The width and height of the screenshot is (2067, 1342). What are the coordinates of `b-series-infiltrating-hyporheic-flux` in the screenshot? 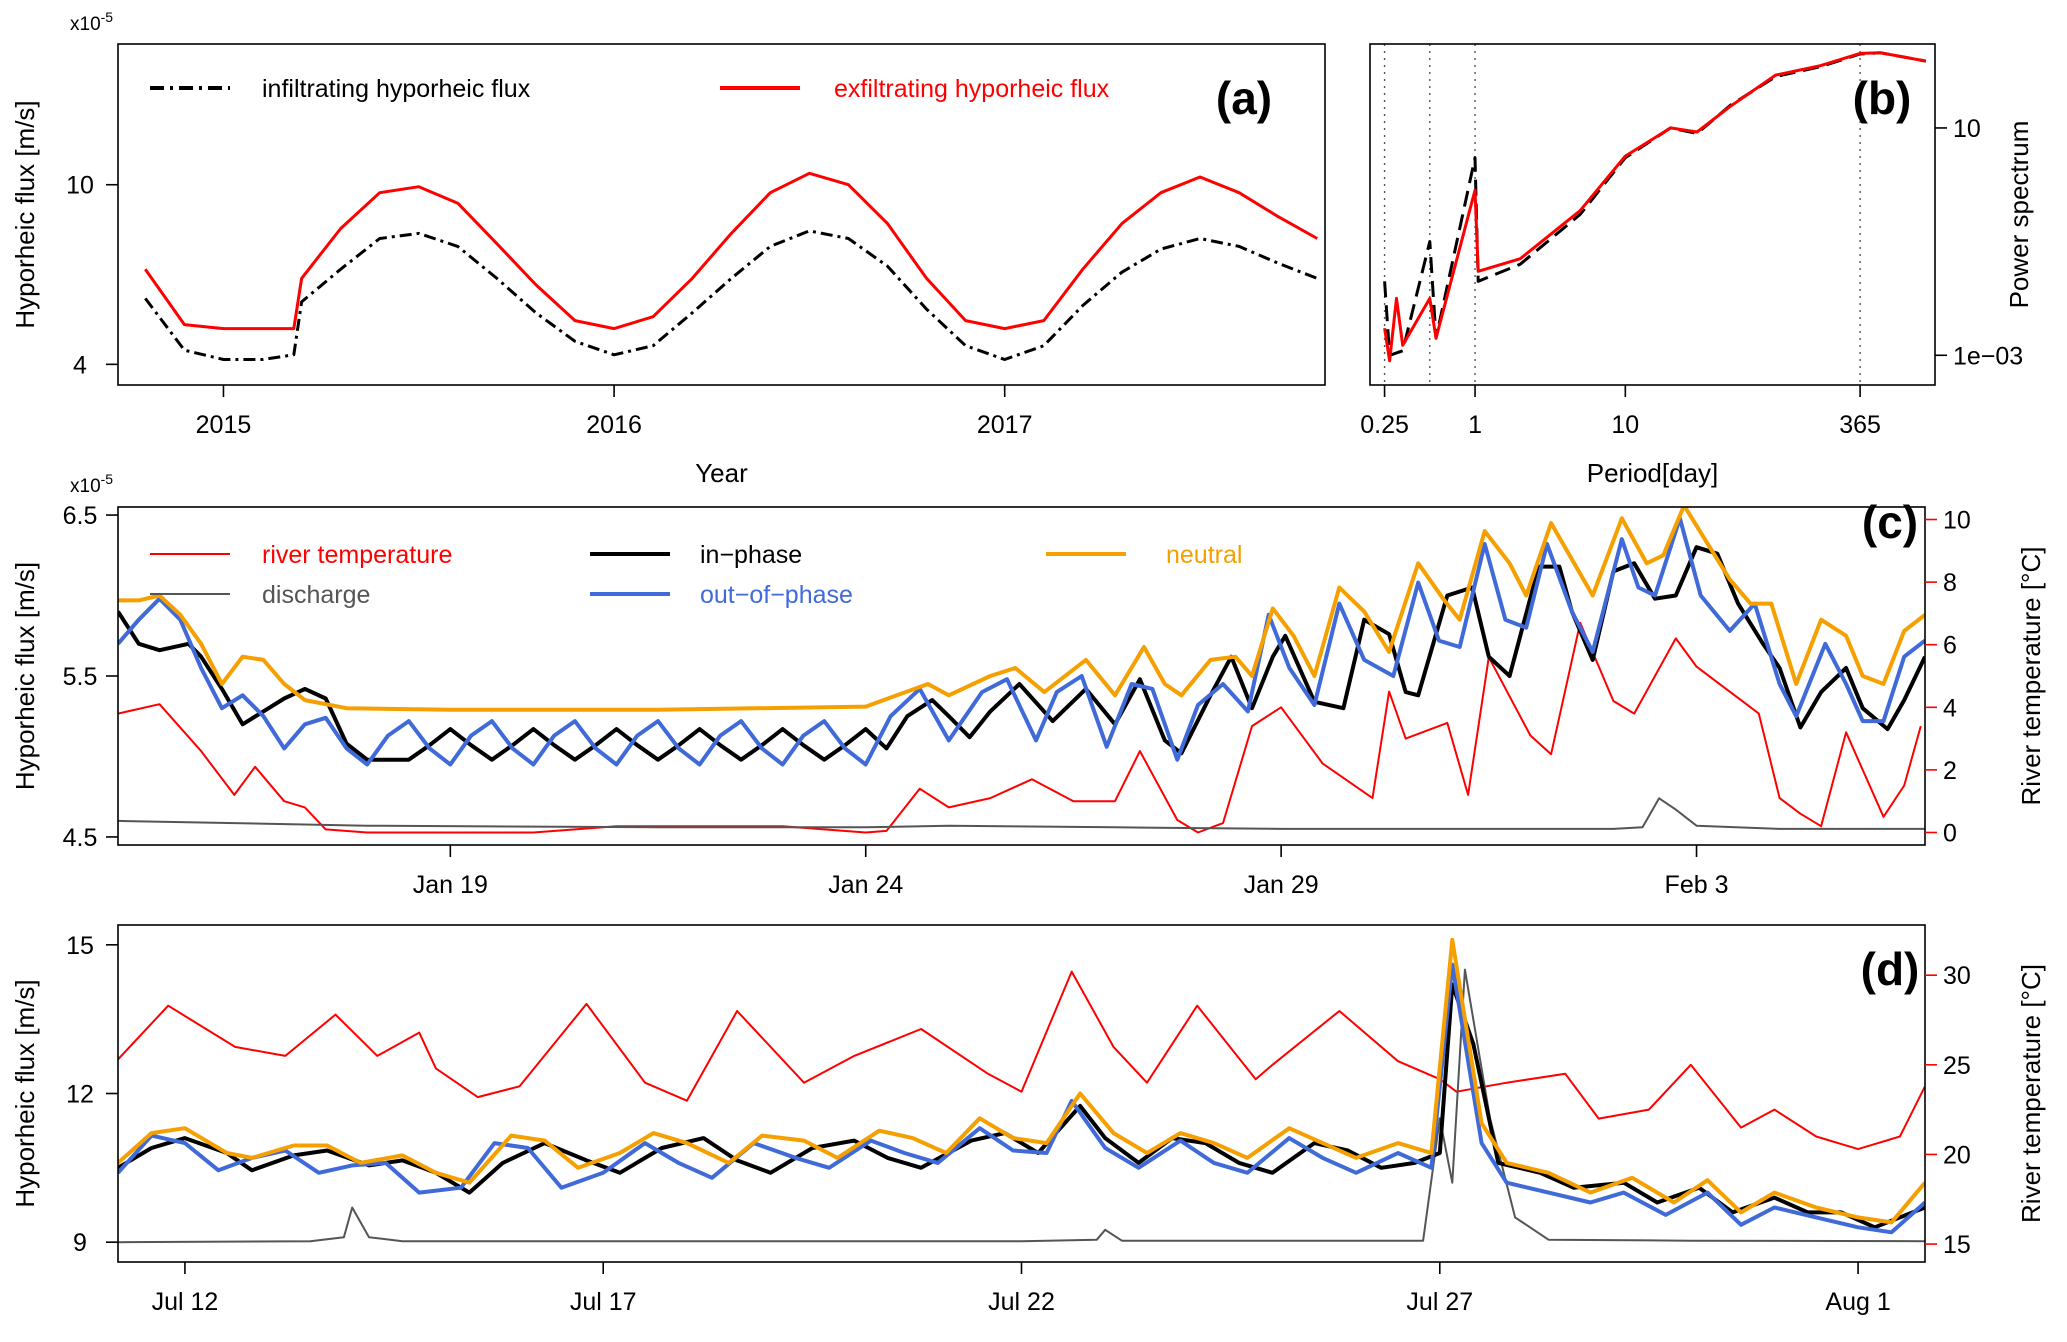 It's located at (1655, 204).